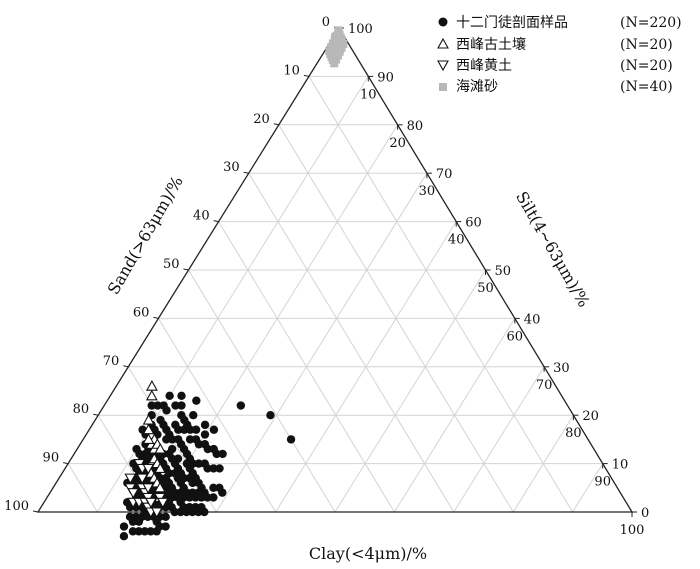  Describe the element at coordinates (261, 119) in the screenshot. I see `sand-tick-label: 20` at that location.